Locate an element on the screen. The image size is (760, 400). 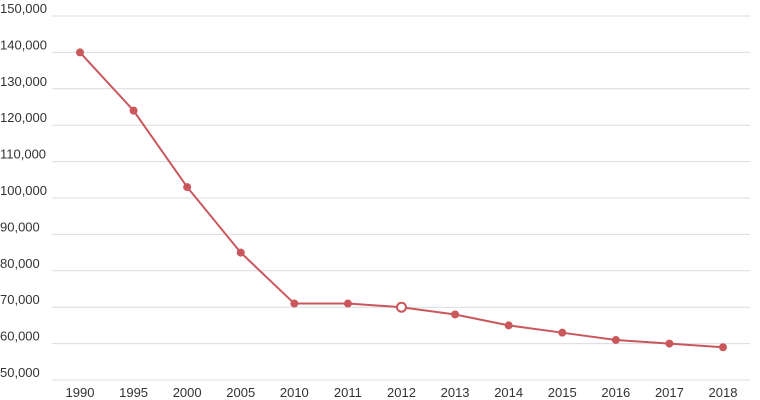
y-tick-label: 120,000 is located at coordinates (23, 117).